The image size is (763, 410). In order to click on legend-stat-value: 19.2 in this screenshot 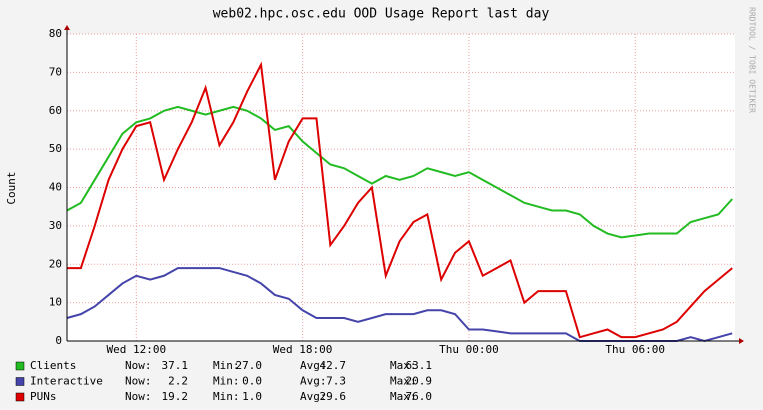, I will do `click(175, 396)`.